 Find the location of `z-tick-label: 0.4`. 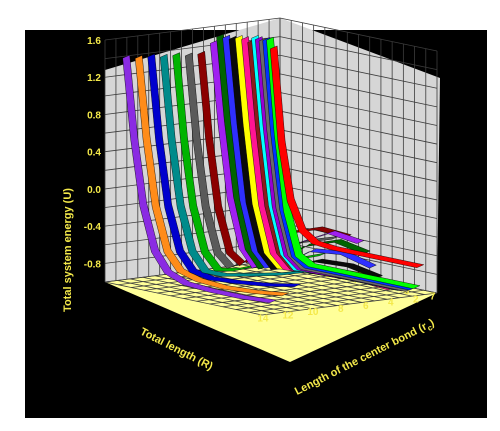

z-tick-label: 0.4 is located at coordinates (94, 153).